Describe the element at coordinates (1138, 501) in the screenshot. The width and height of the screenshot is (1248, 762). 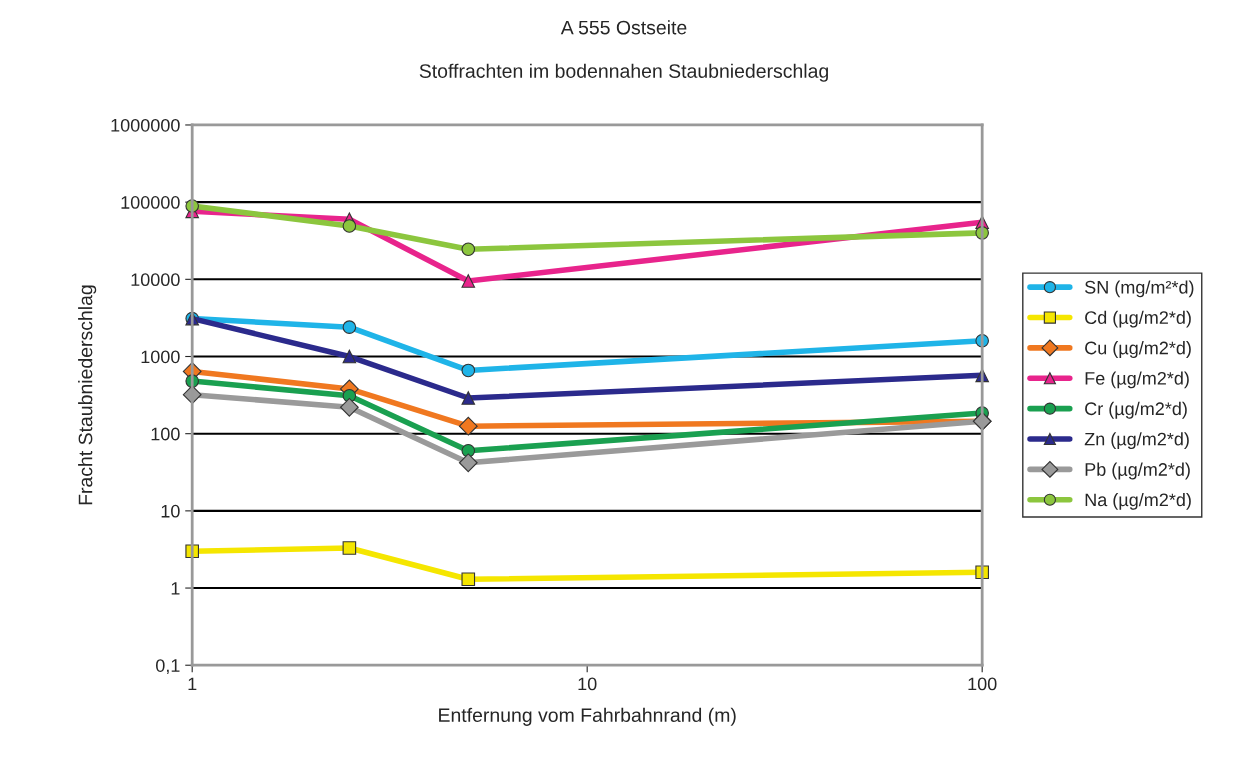
I see `legend-label: Na (µg/m2*d)` at that location.